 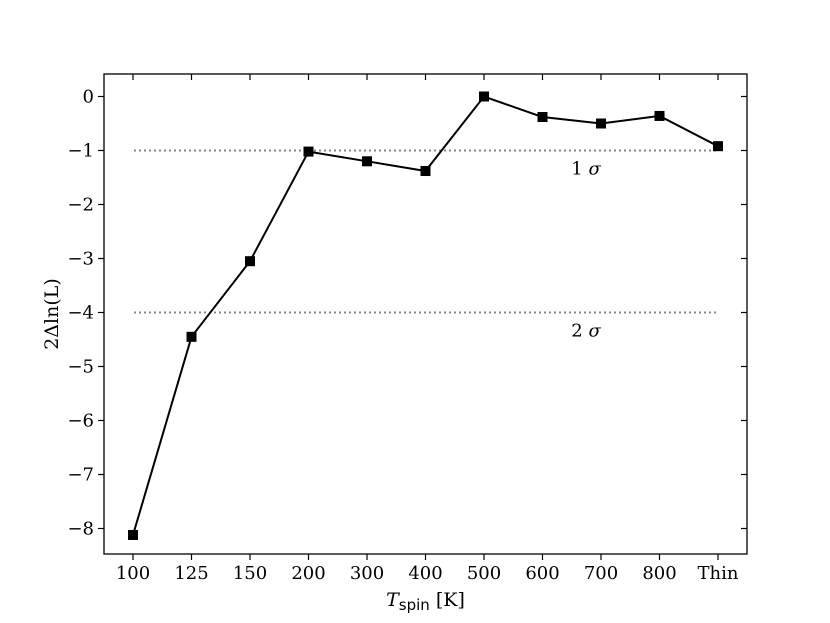 I want to click on x-axis-label: Tspin [K], so click(x=425, y=601).